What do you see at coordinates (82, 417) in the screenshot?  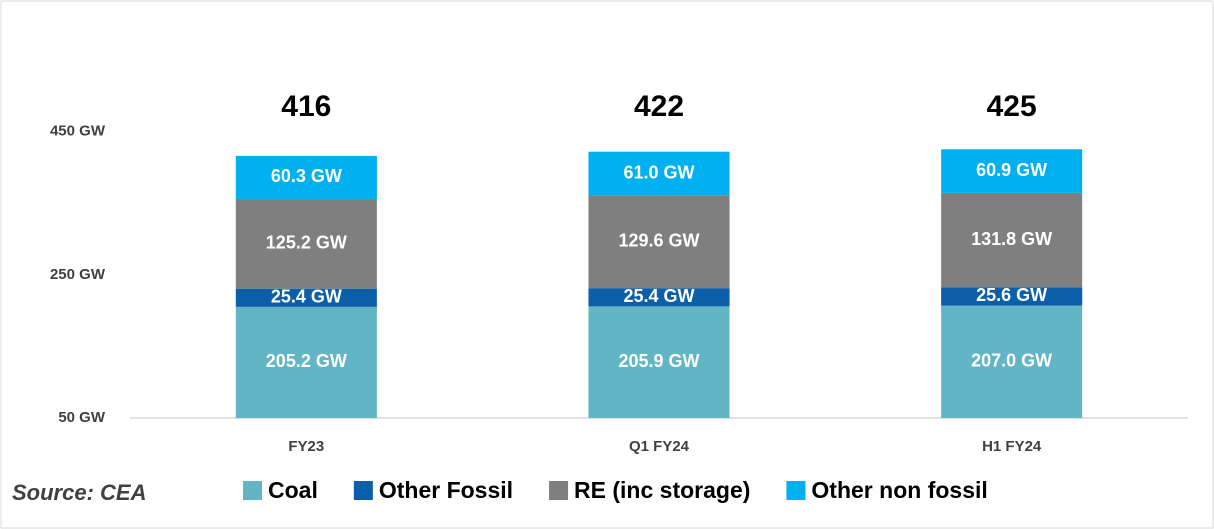 I see `y-tick-label: 50 GW` at bounding box center [82, 417].